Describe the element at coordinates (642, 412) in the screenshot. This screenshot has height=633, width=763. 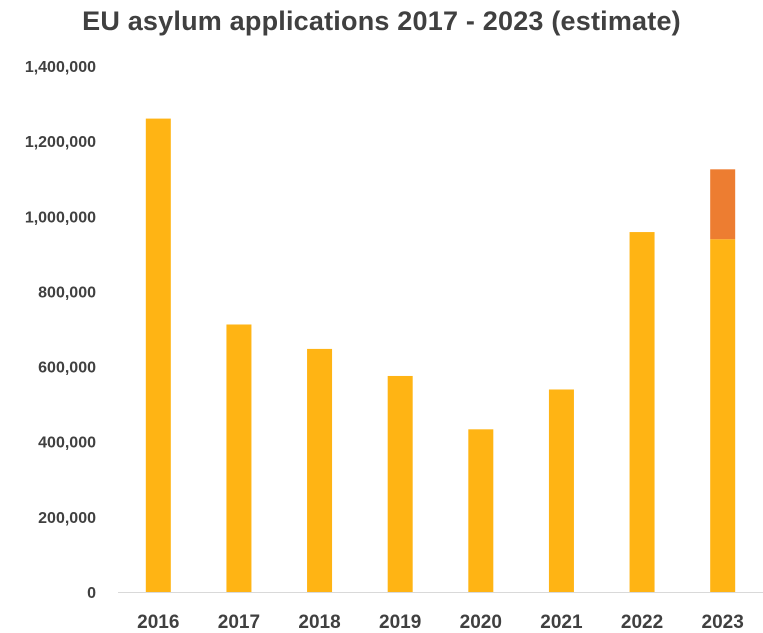
I see `bar-2022` at that location.